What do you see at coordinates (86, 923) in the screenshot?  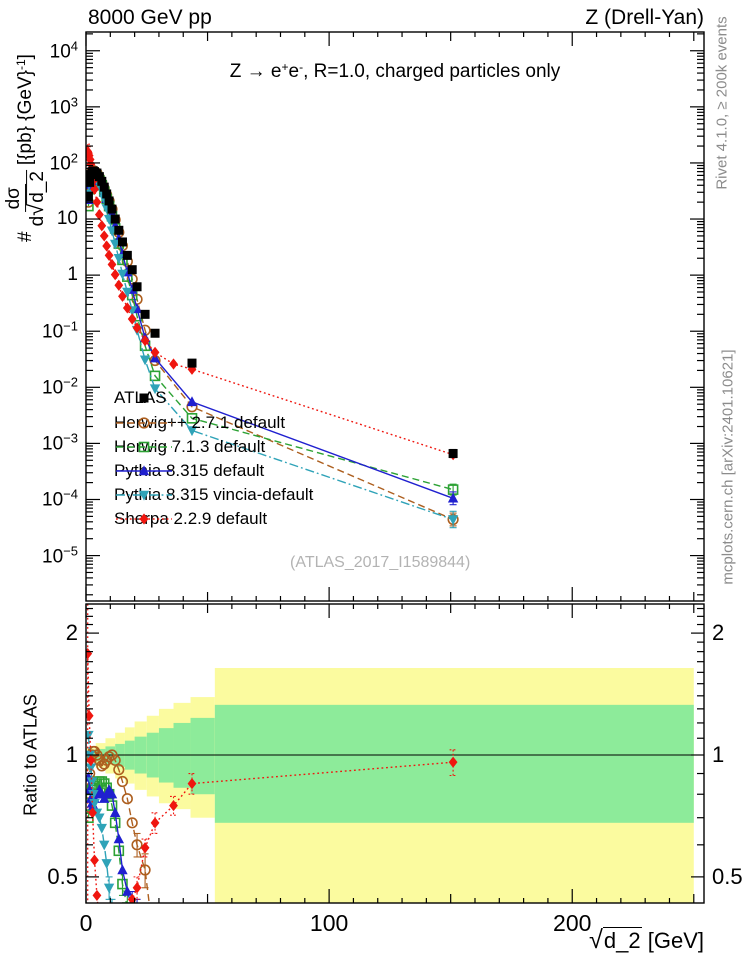 I see `x-tick-label: 0` at bounding box center [86, 923].